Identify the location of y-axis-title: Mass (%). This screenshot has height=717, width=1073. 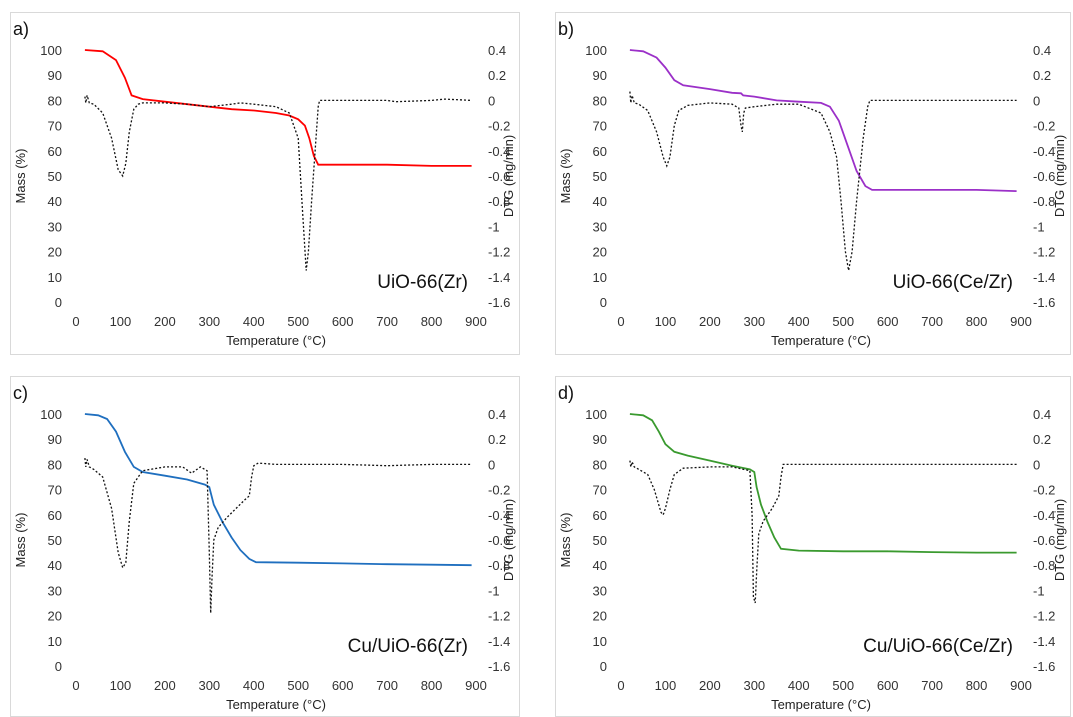
(565, 540).